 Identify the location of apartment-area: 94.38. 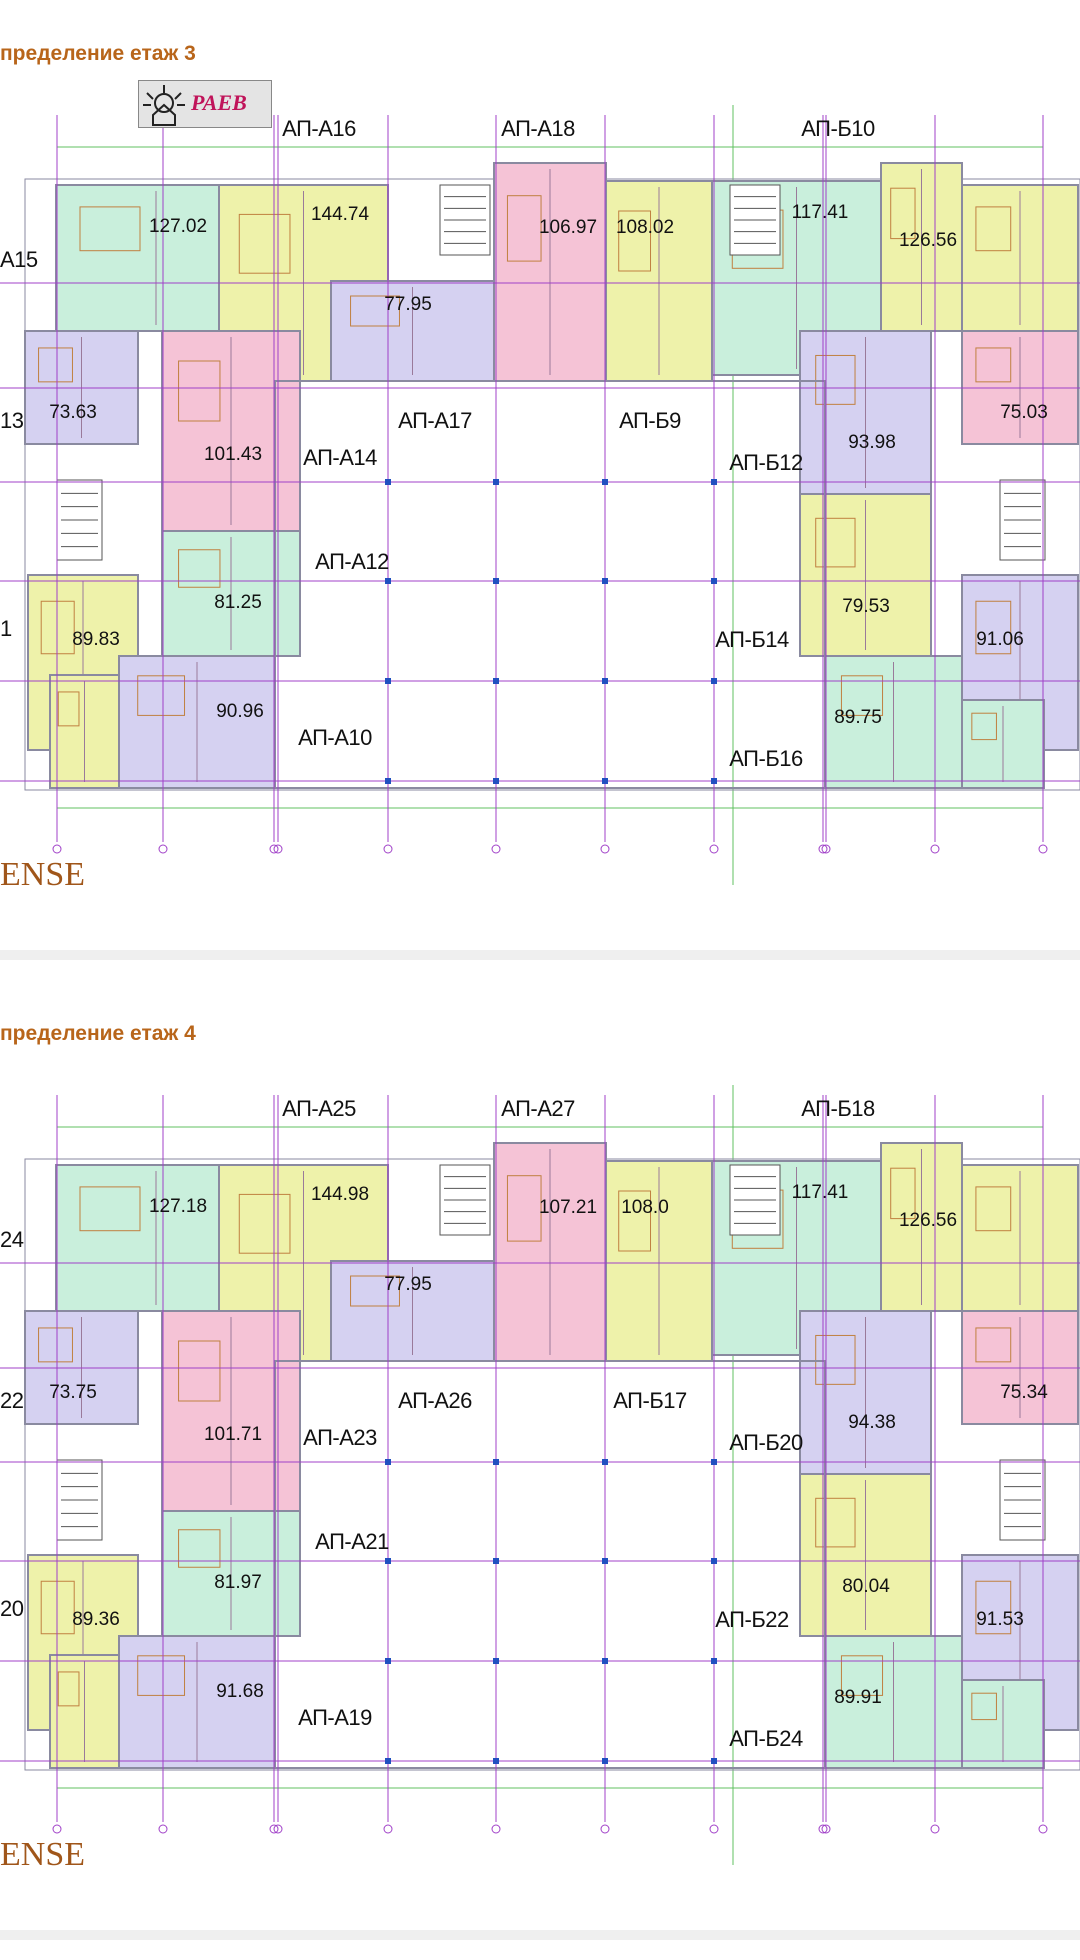
(872, 1422).